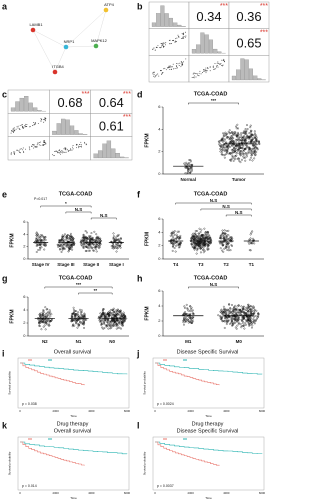  I want to click on y-axis-label: Survival probability, so click(145, 463).